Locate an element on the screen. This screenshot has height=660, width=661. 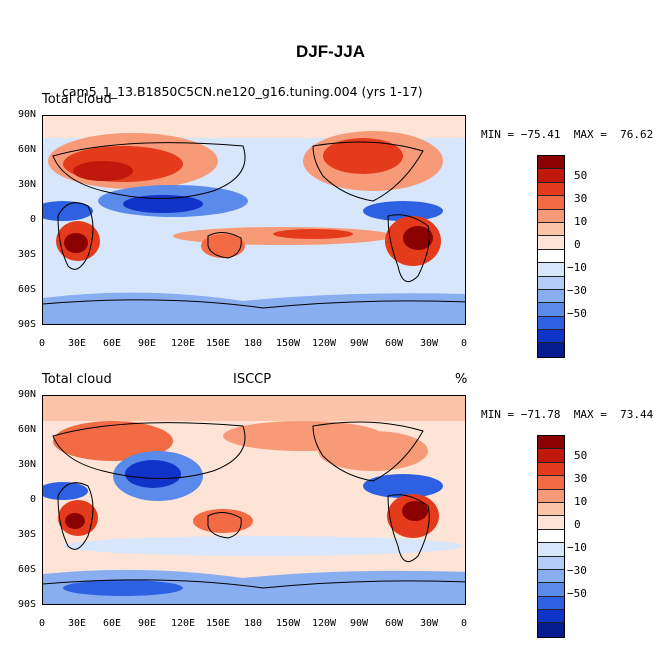
panel-center-label: ISCCP is located at coordinates (252, 379).